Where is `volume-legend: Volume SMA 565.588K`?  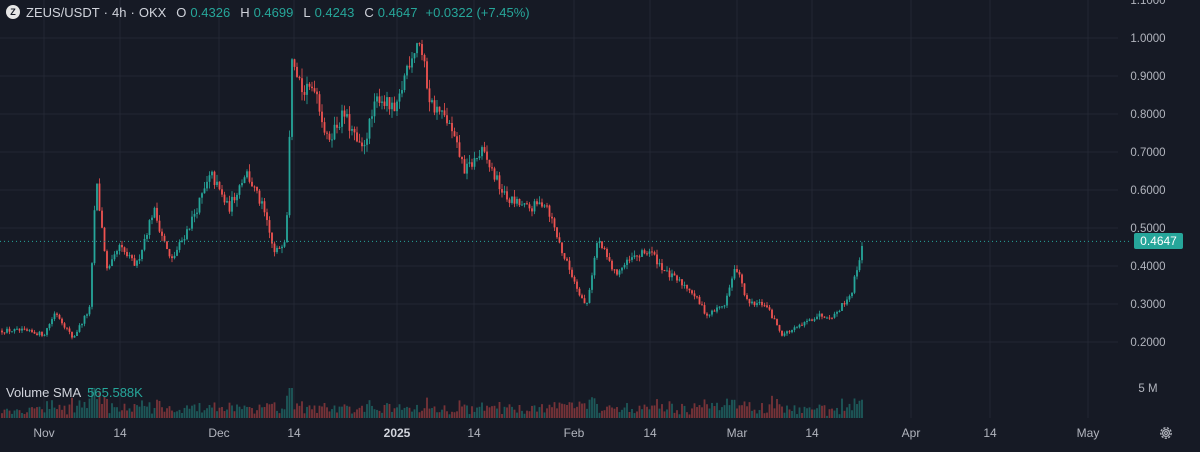
volume-legend: Volume SMA 565.588K is located at coordinates (74, 392).